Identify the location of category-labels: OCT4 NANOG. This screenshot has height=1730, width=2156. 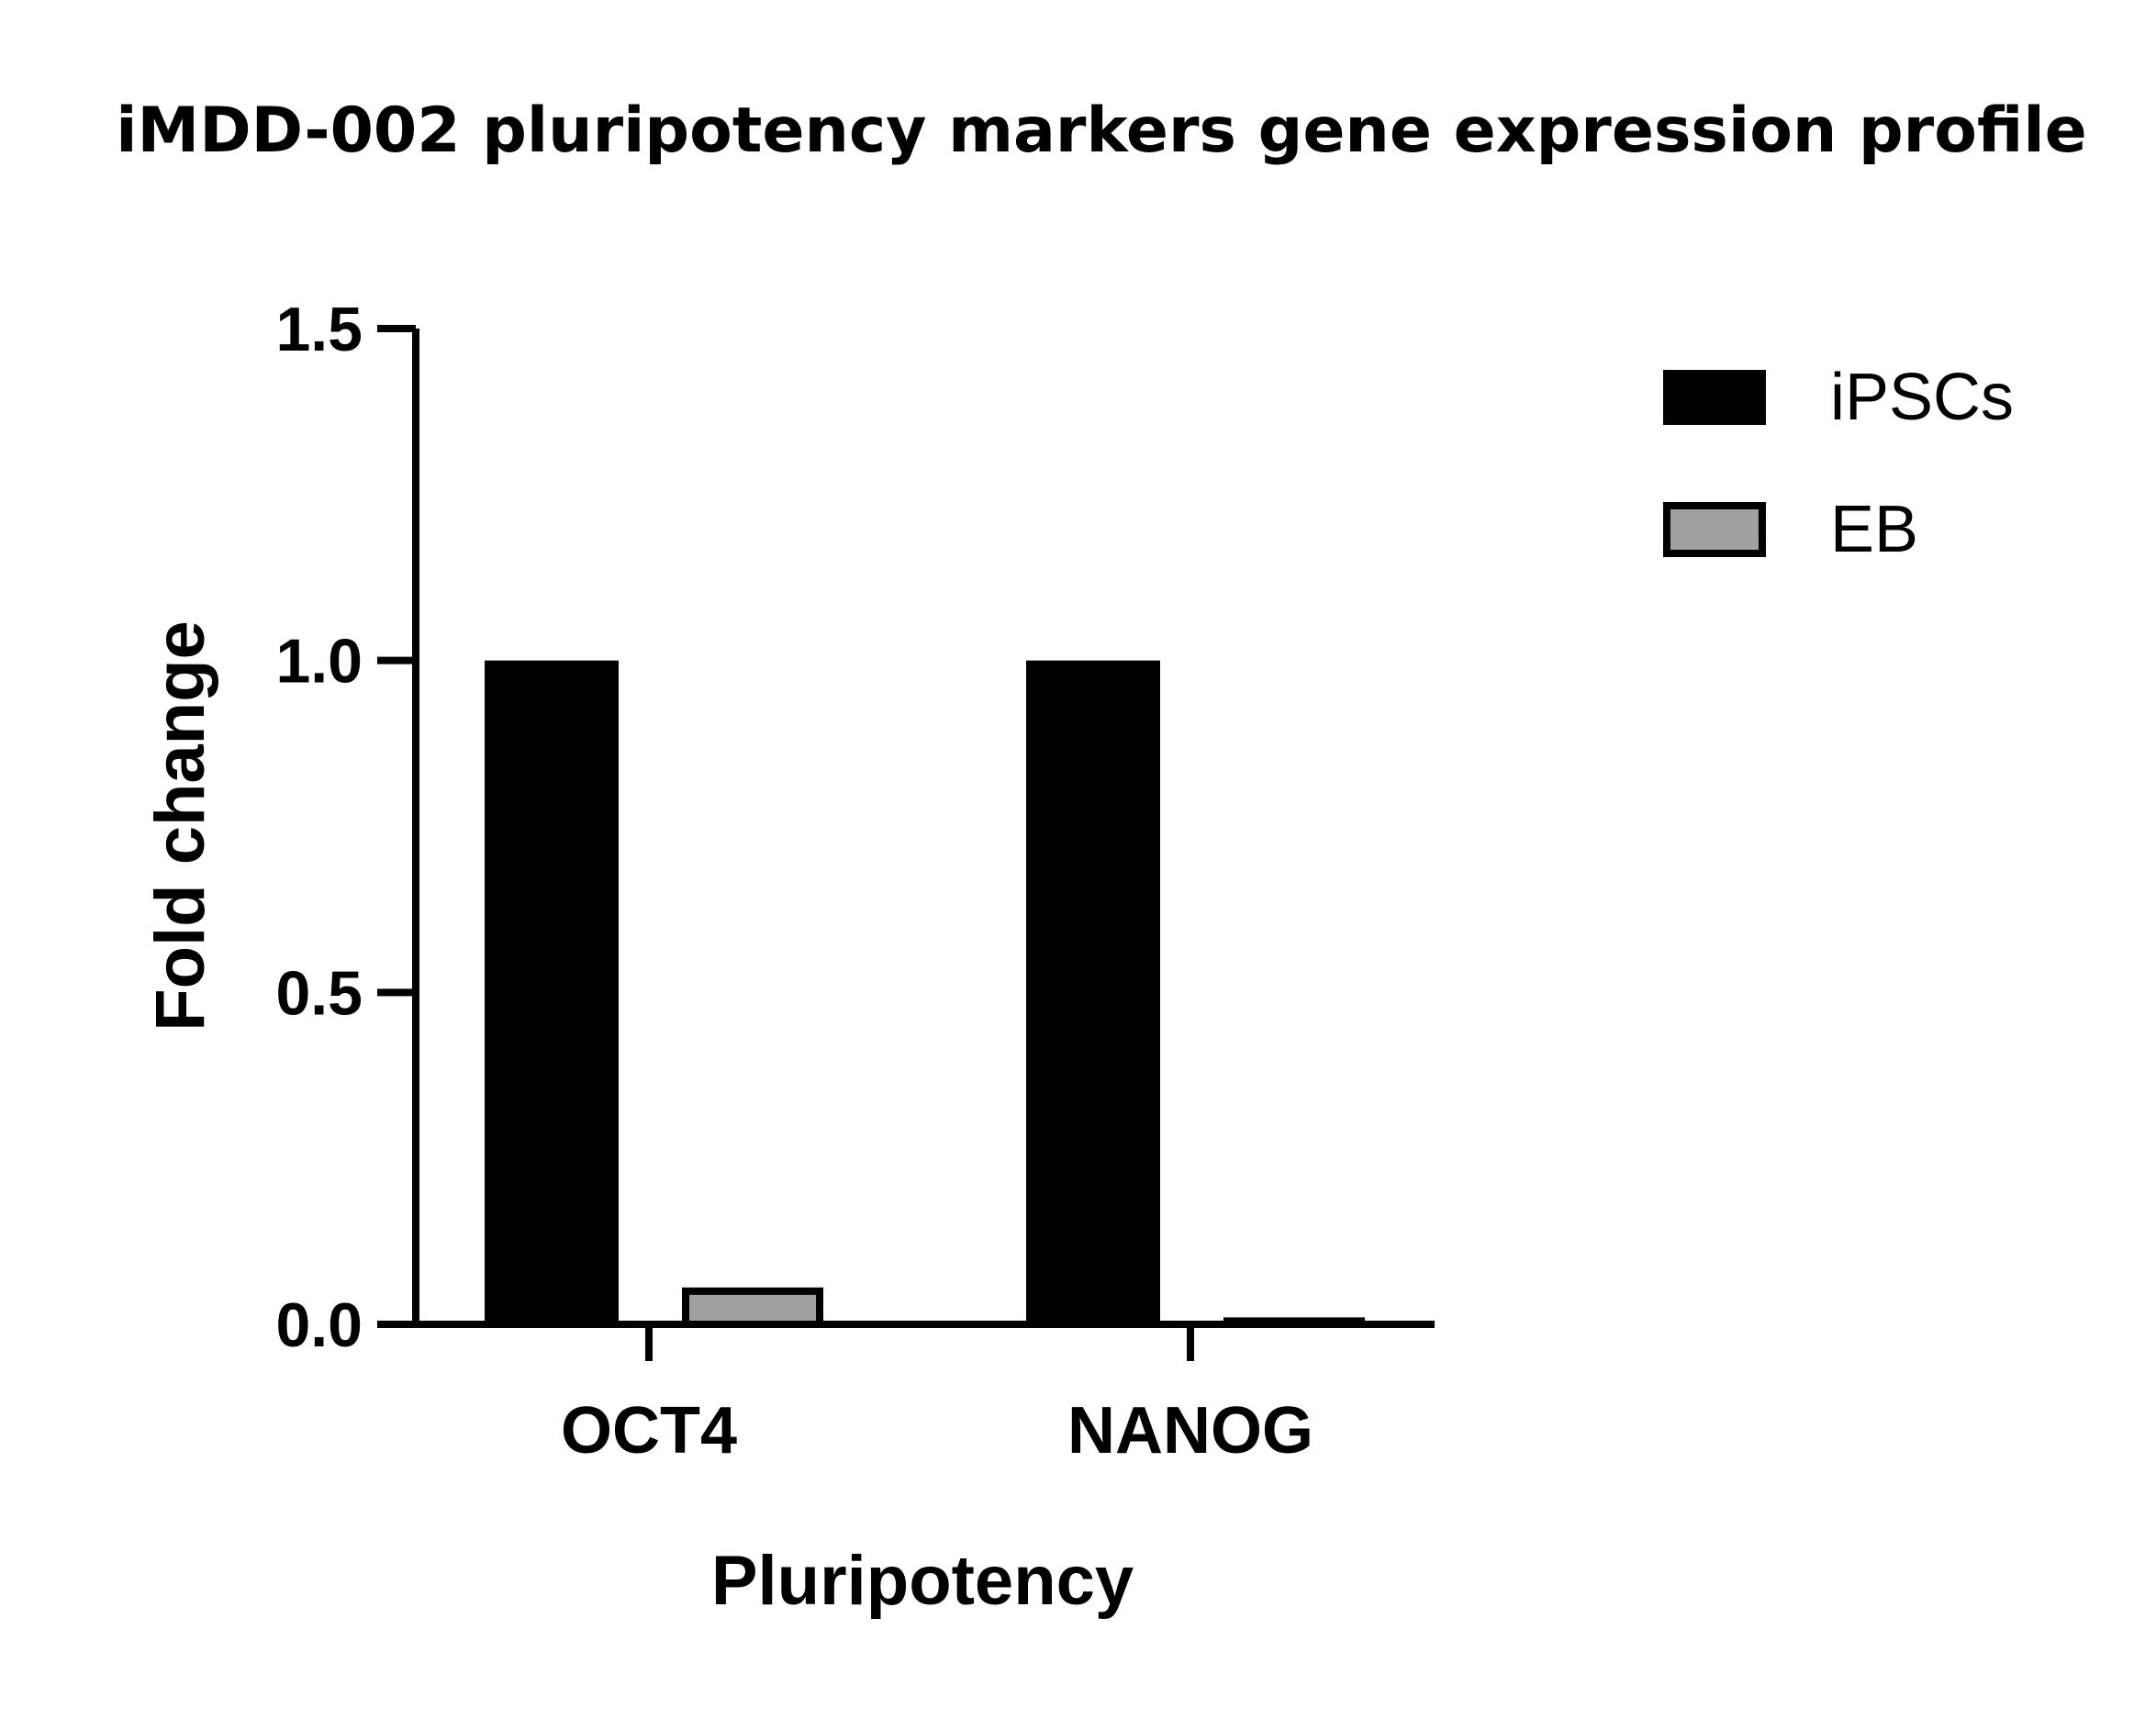
(937, 1431).